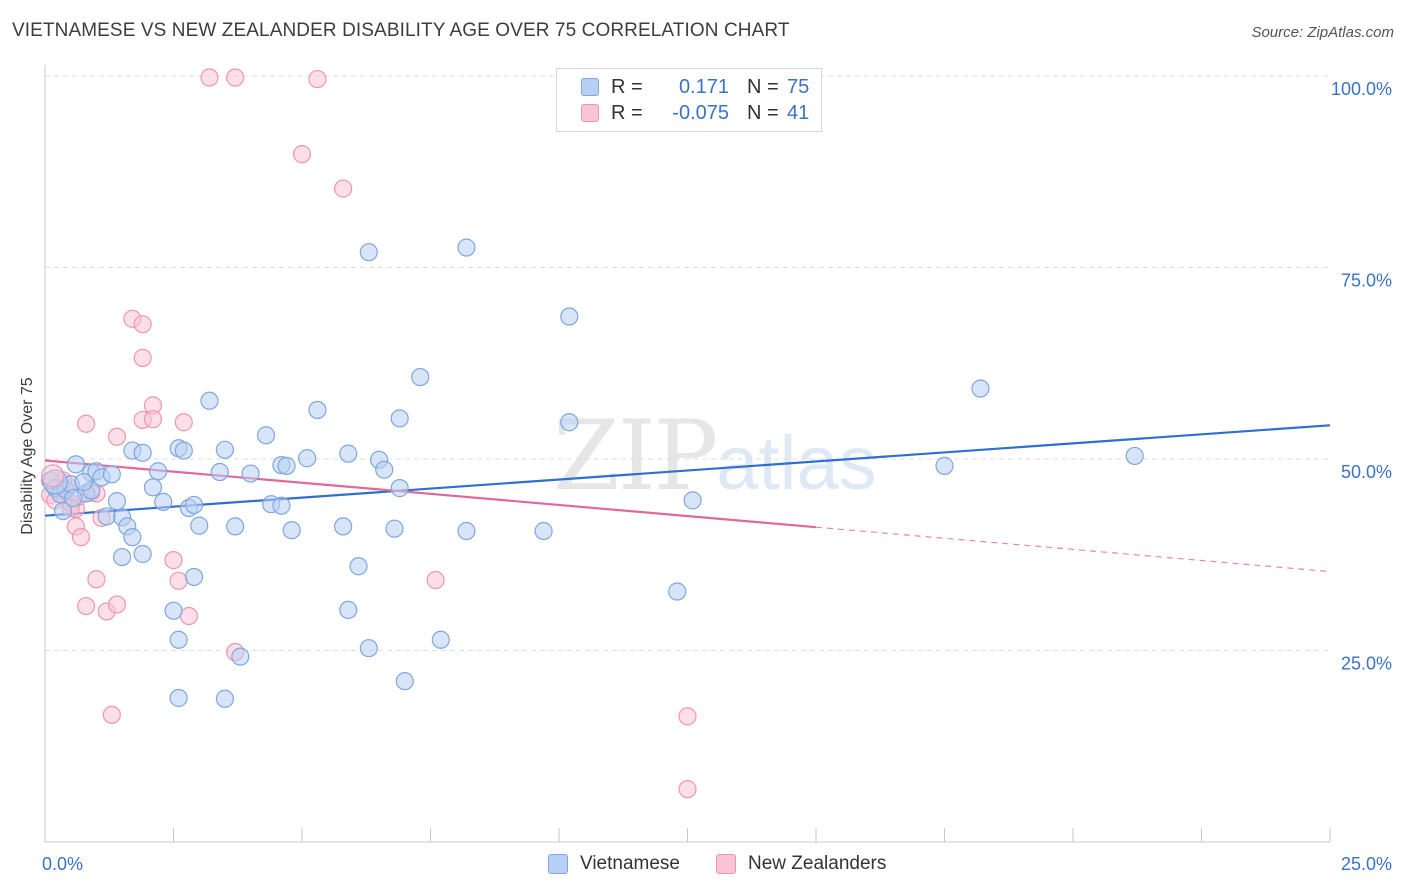  Describe the element at coordinates (1366, 281) in the screenshot. I see `y-tick-label: 75.0%` at that location.